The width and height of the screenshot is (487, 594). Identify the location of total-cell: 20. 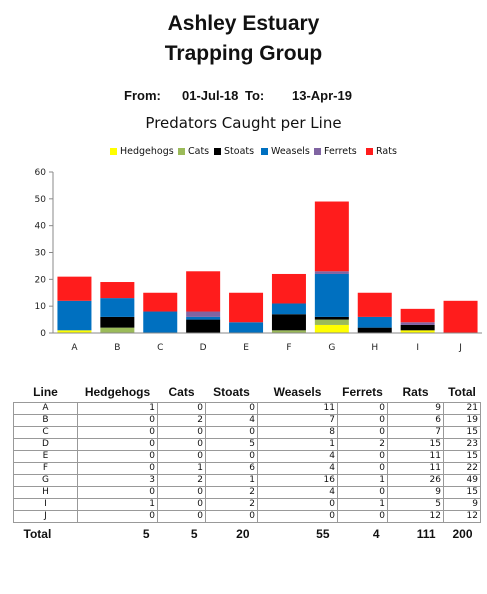
(243, 533).